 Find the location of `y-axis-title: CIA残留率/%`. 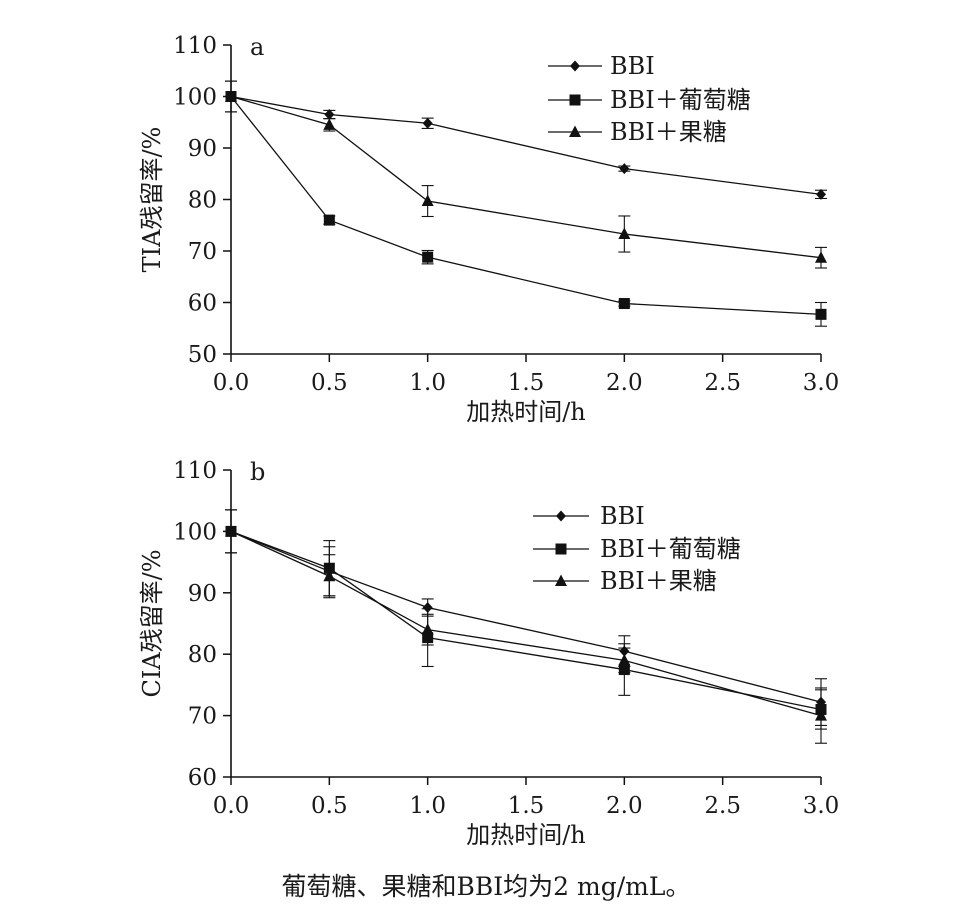

y-axis-title: CIA残留率/% is located at coordinates (152, 623).